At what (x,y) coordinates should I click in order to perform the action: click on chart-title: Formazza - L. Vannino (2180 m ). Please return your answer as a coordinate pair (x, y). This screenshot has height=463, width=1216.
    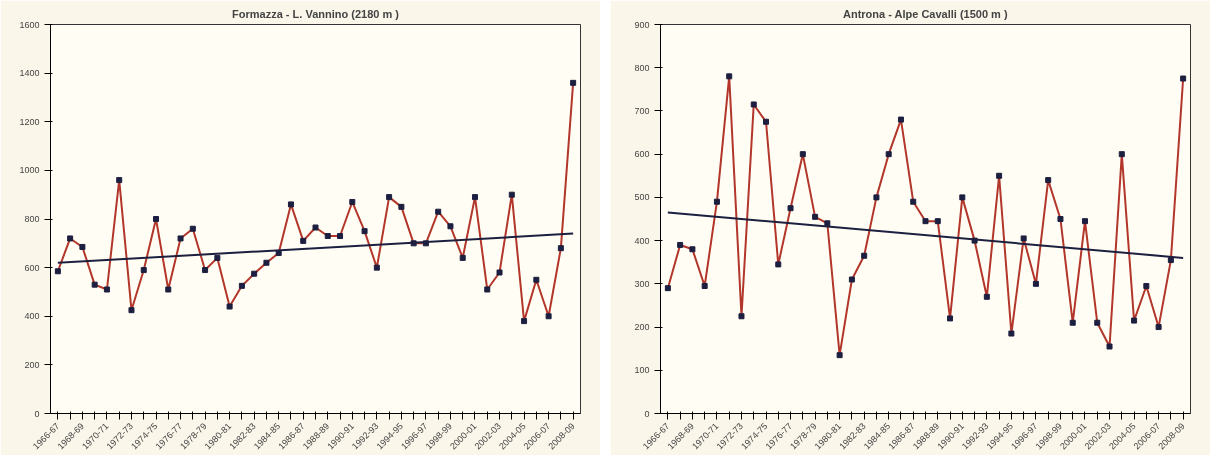
    Looking at the image, I should click on (316, 13).